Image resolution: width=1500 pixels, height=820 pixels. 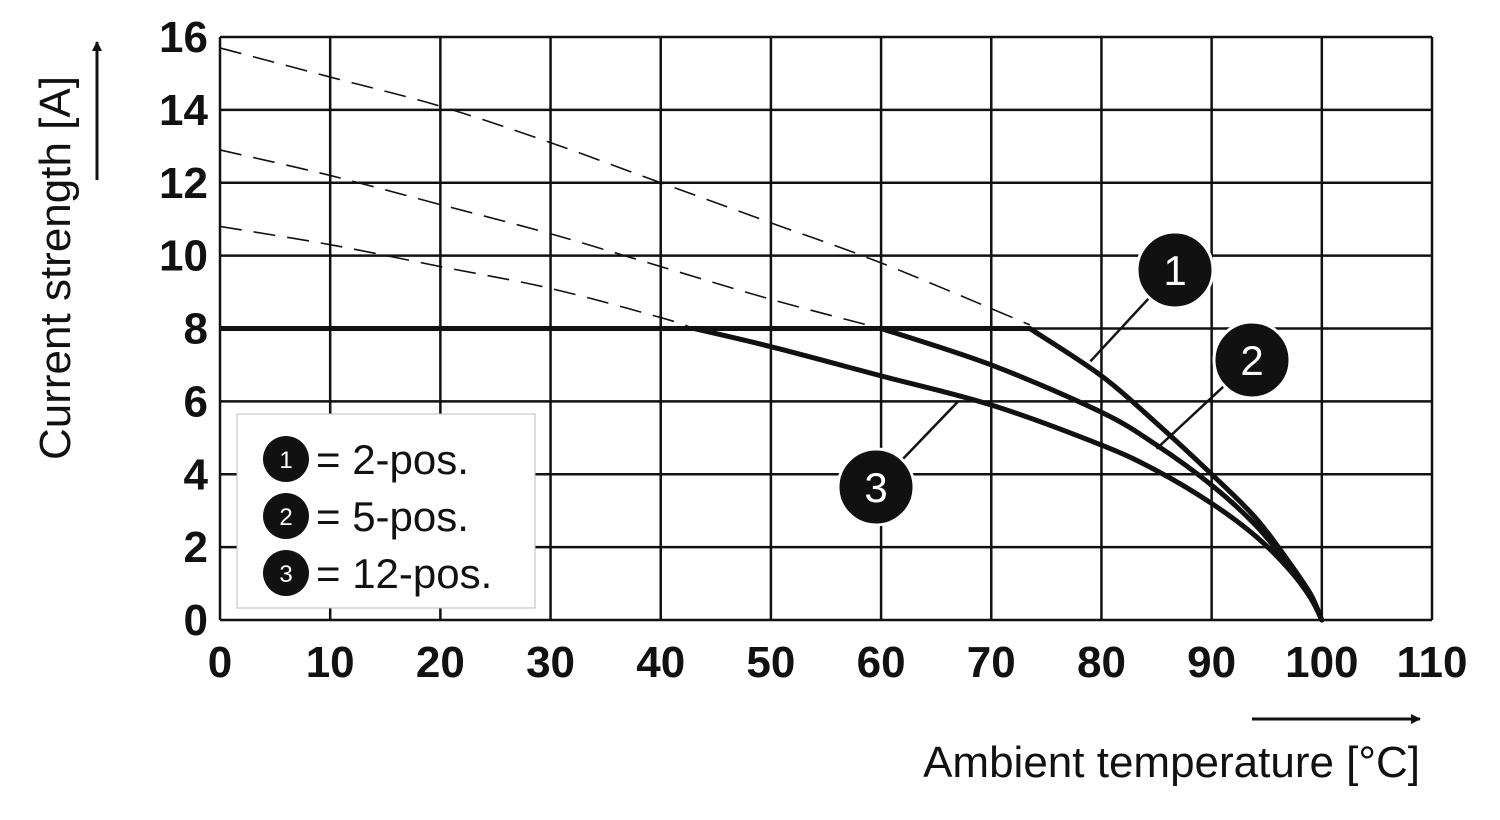 What do you see at coordinates (196, 329) in the screenshot?
I see `y-tick-label: 8` at bounding box center [196, 329].